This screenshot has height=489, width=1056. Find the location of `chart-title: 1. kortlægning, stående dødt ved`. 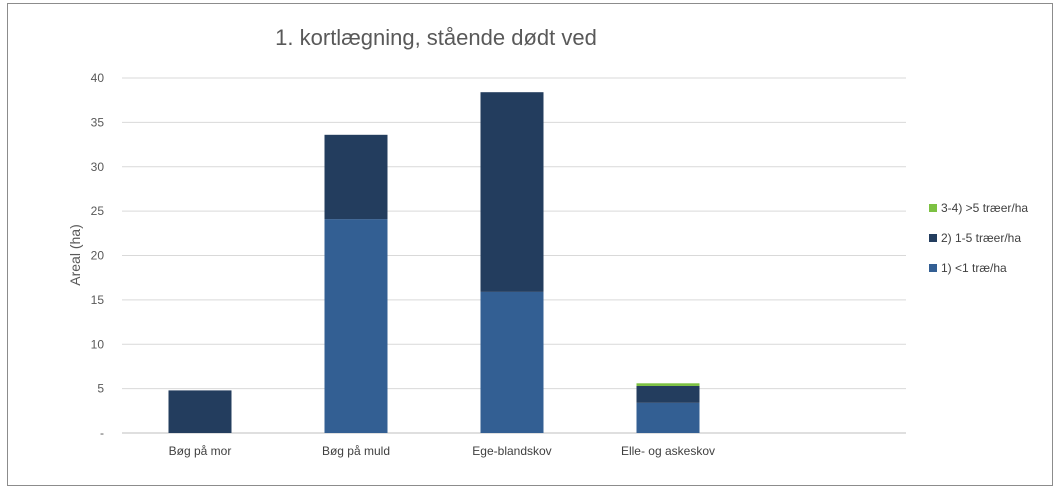

chart-title: 1. kortlægning, stående dødt ved is located at coordinates (436, 37).